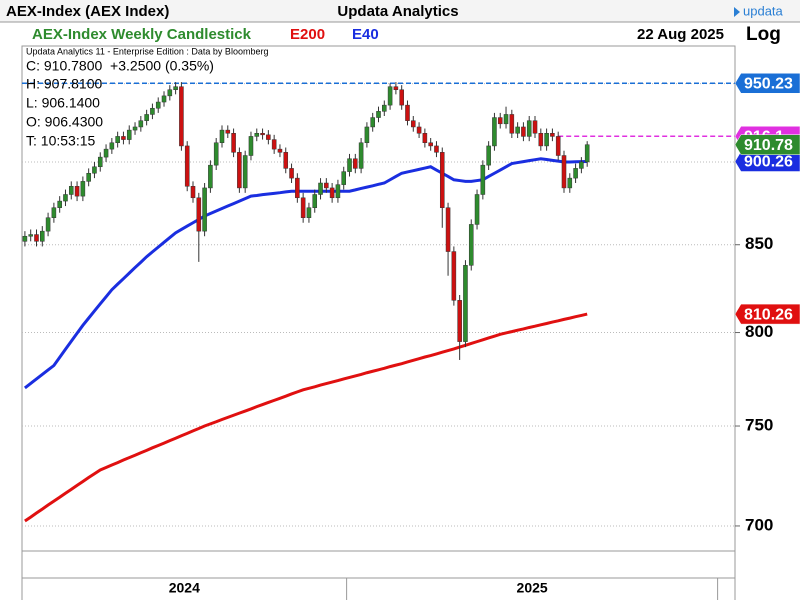 This screenshot has width=800, height=600. I want to click on y-tick-label: 850, so click(759, 243).